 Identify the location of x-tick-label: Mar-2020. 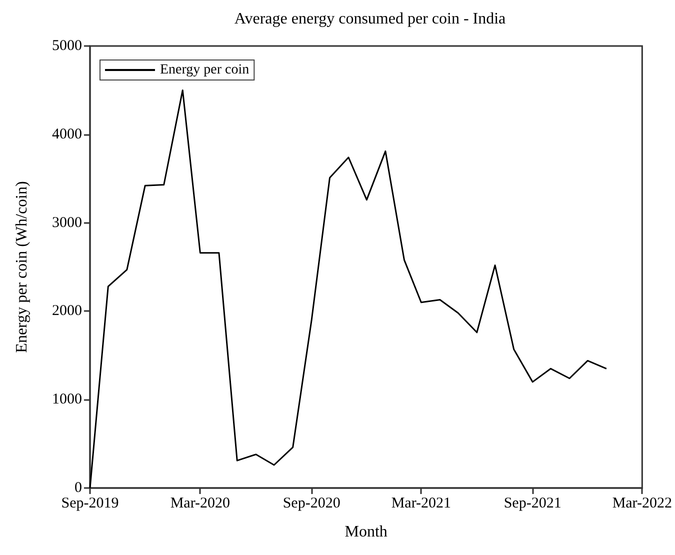
(200, 504).